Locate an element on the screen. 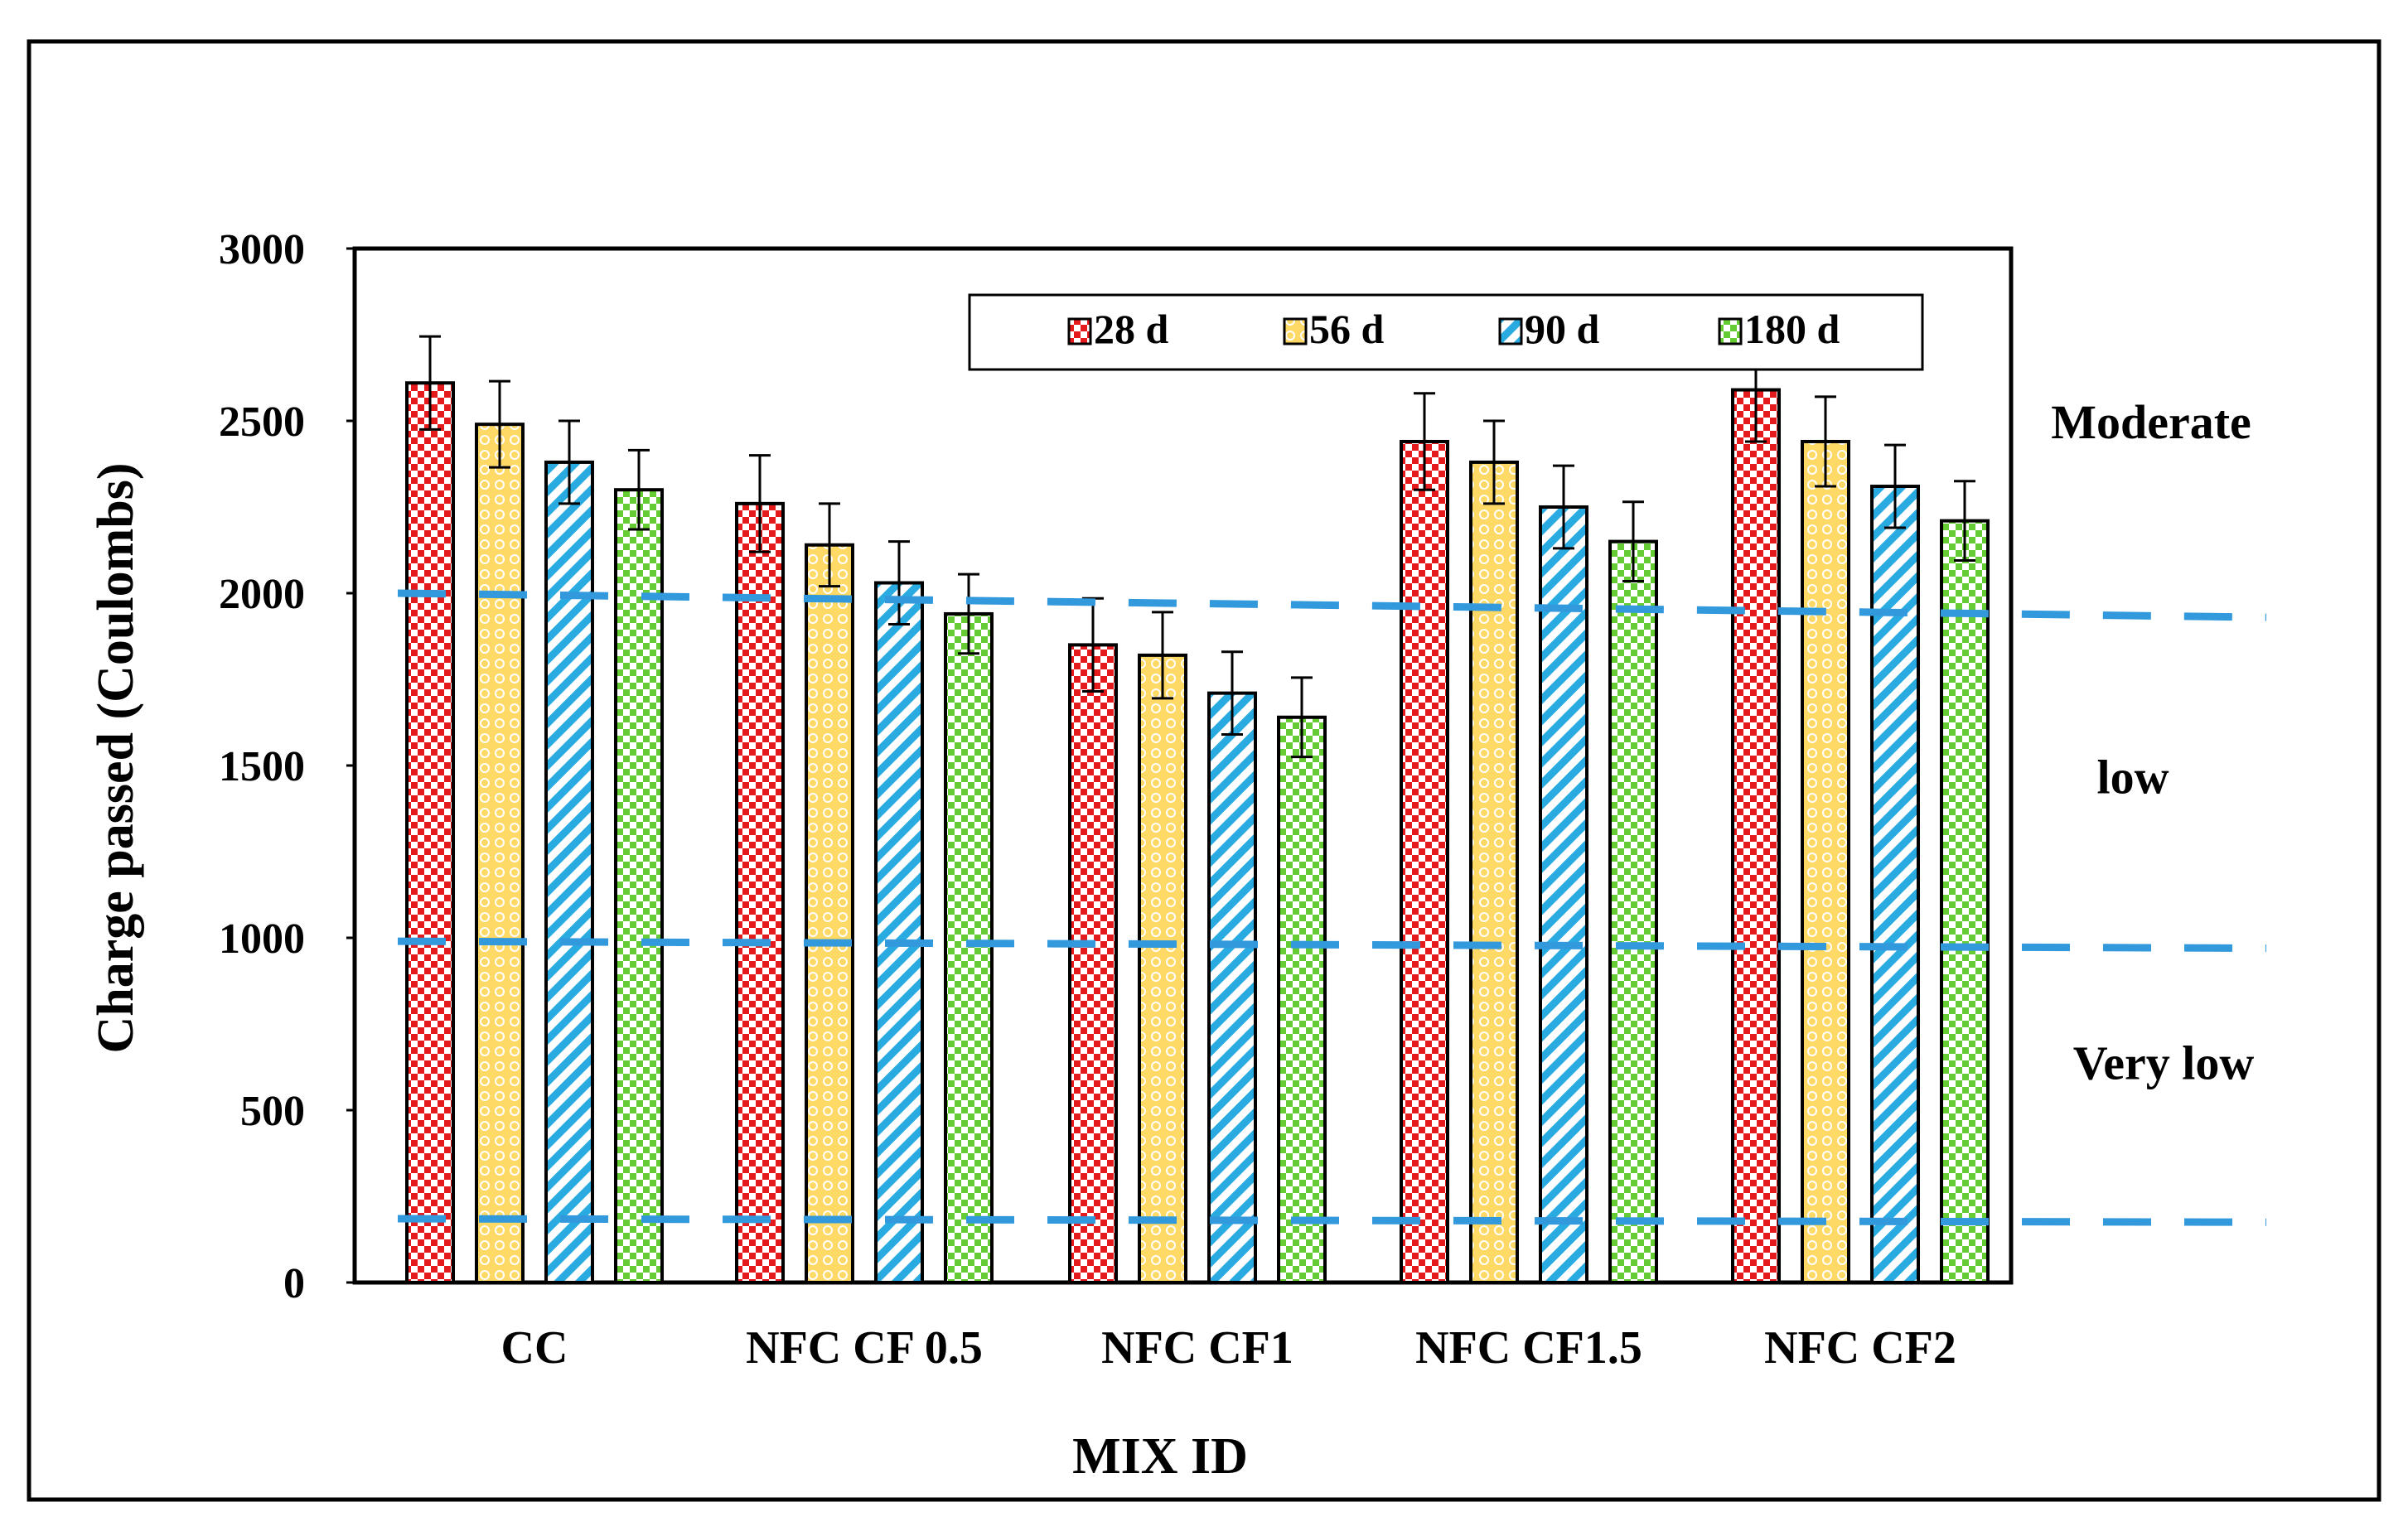 The width and height of the screenshot is (2408, 1536). bar-cc-56d is located at coordinates (500, 853).